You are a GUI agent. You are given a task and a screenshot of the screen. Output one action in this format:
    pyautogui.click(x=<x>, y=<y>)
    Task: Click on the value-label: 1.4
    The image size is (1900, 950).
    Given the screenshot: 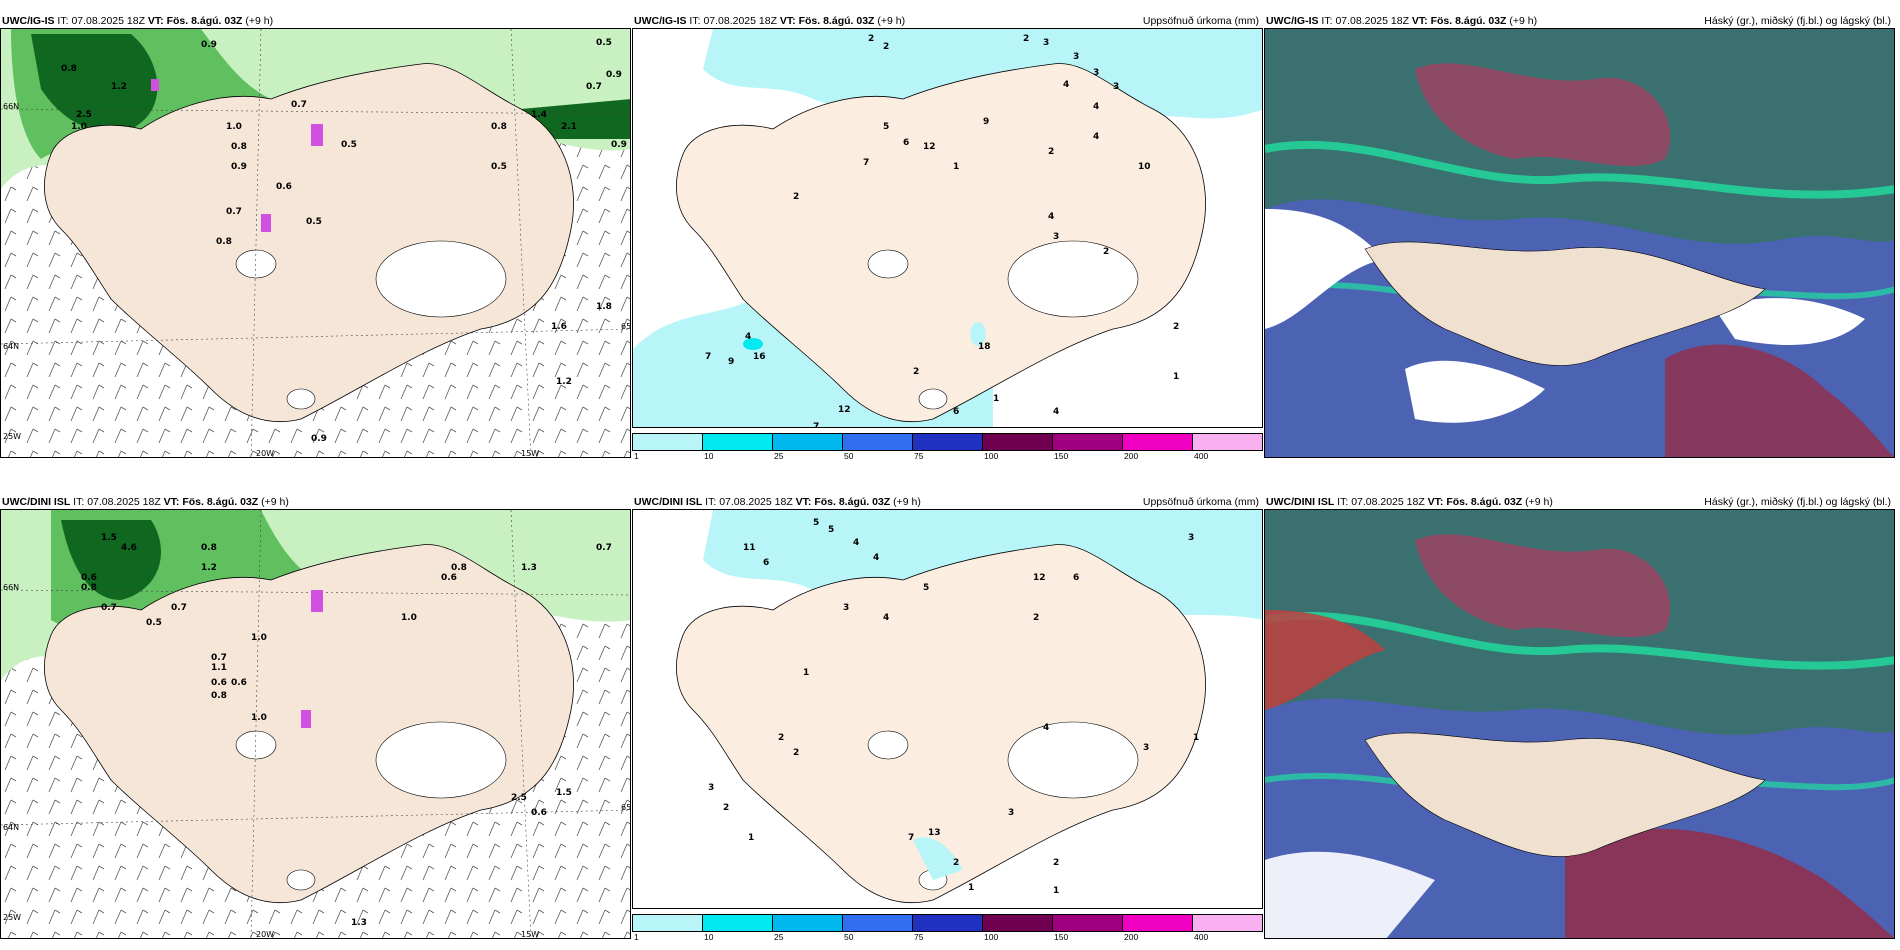 What is the action you would take?
    pyautogui.click(x=539, y=115)
    